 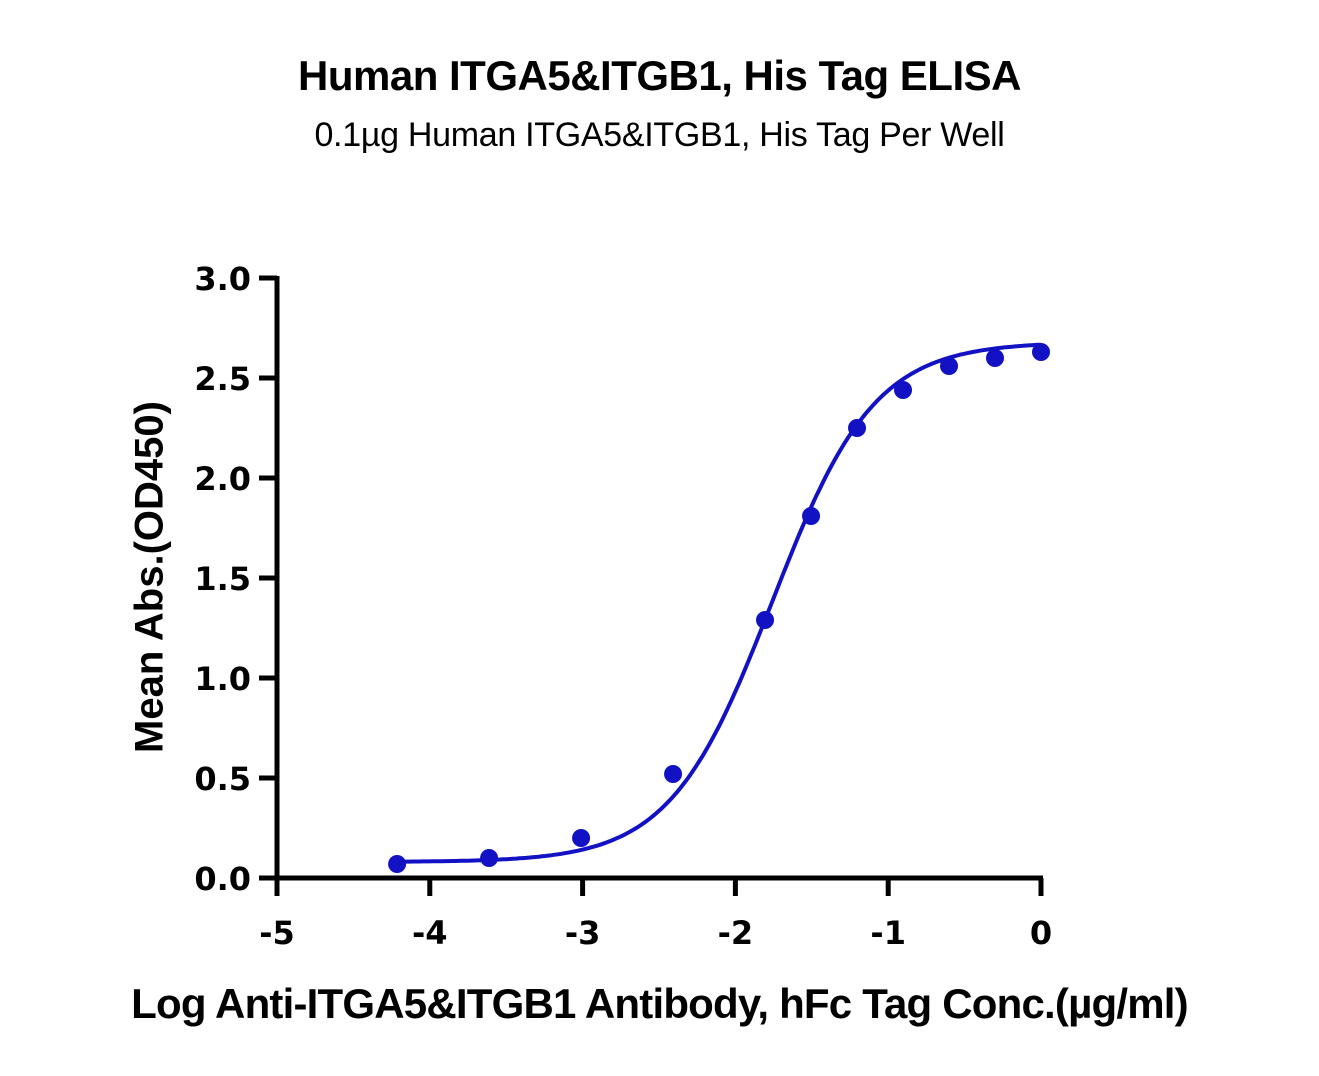 What do you see at coordinates (888, 933) in the screenshot?
I see `x-tick-label: -1` at bounding box center [888, 933].